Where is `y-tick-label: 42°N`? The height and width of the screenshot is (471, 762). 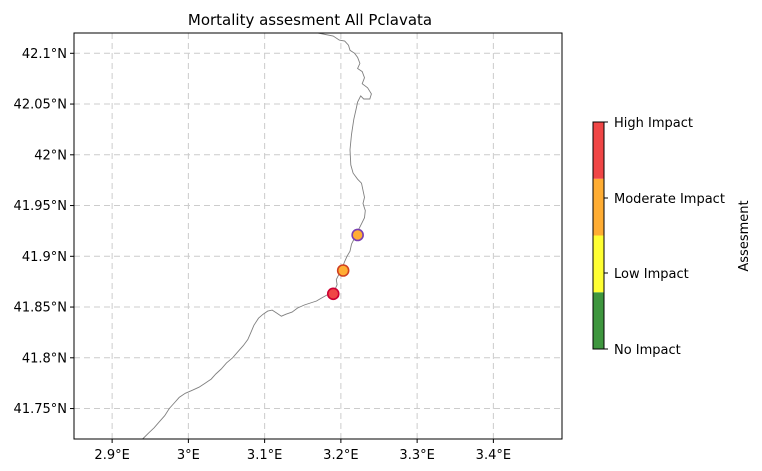 y-tick-label: 42°N is located at coordinates (50, 155).